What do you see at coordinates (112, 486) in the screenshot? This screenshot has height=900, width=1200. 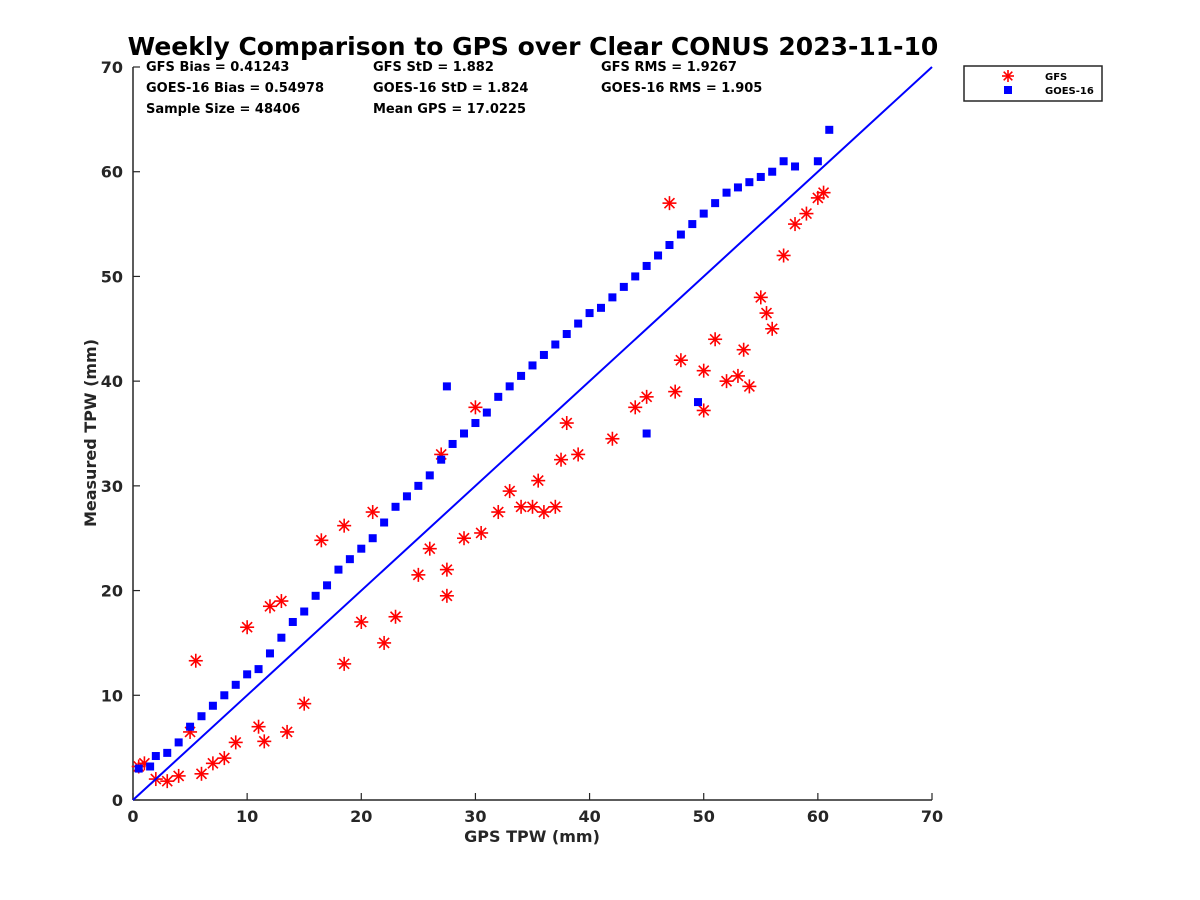 I see `y-tick-label: 30` at bounding box center [112, 486].